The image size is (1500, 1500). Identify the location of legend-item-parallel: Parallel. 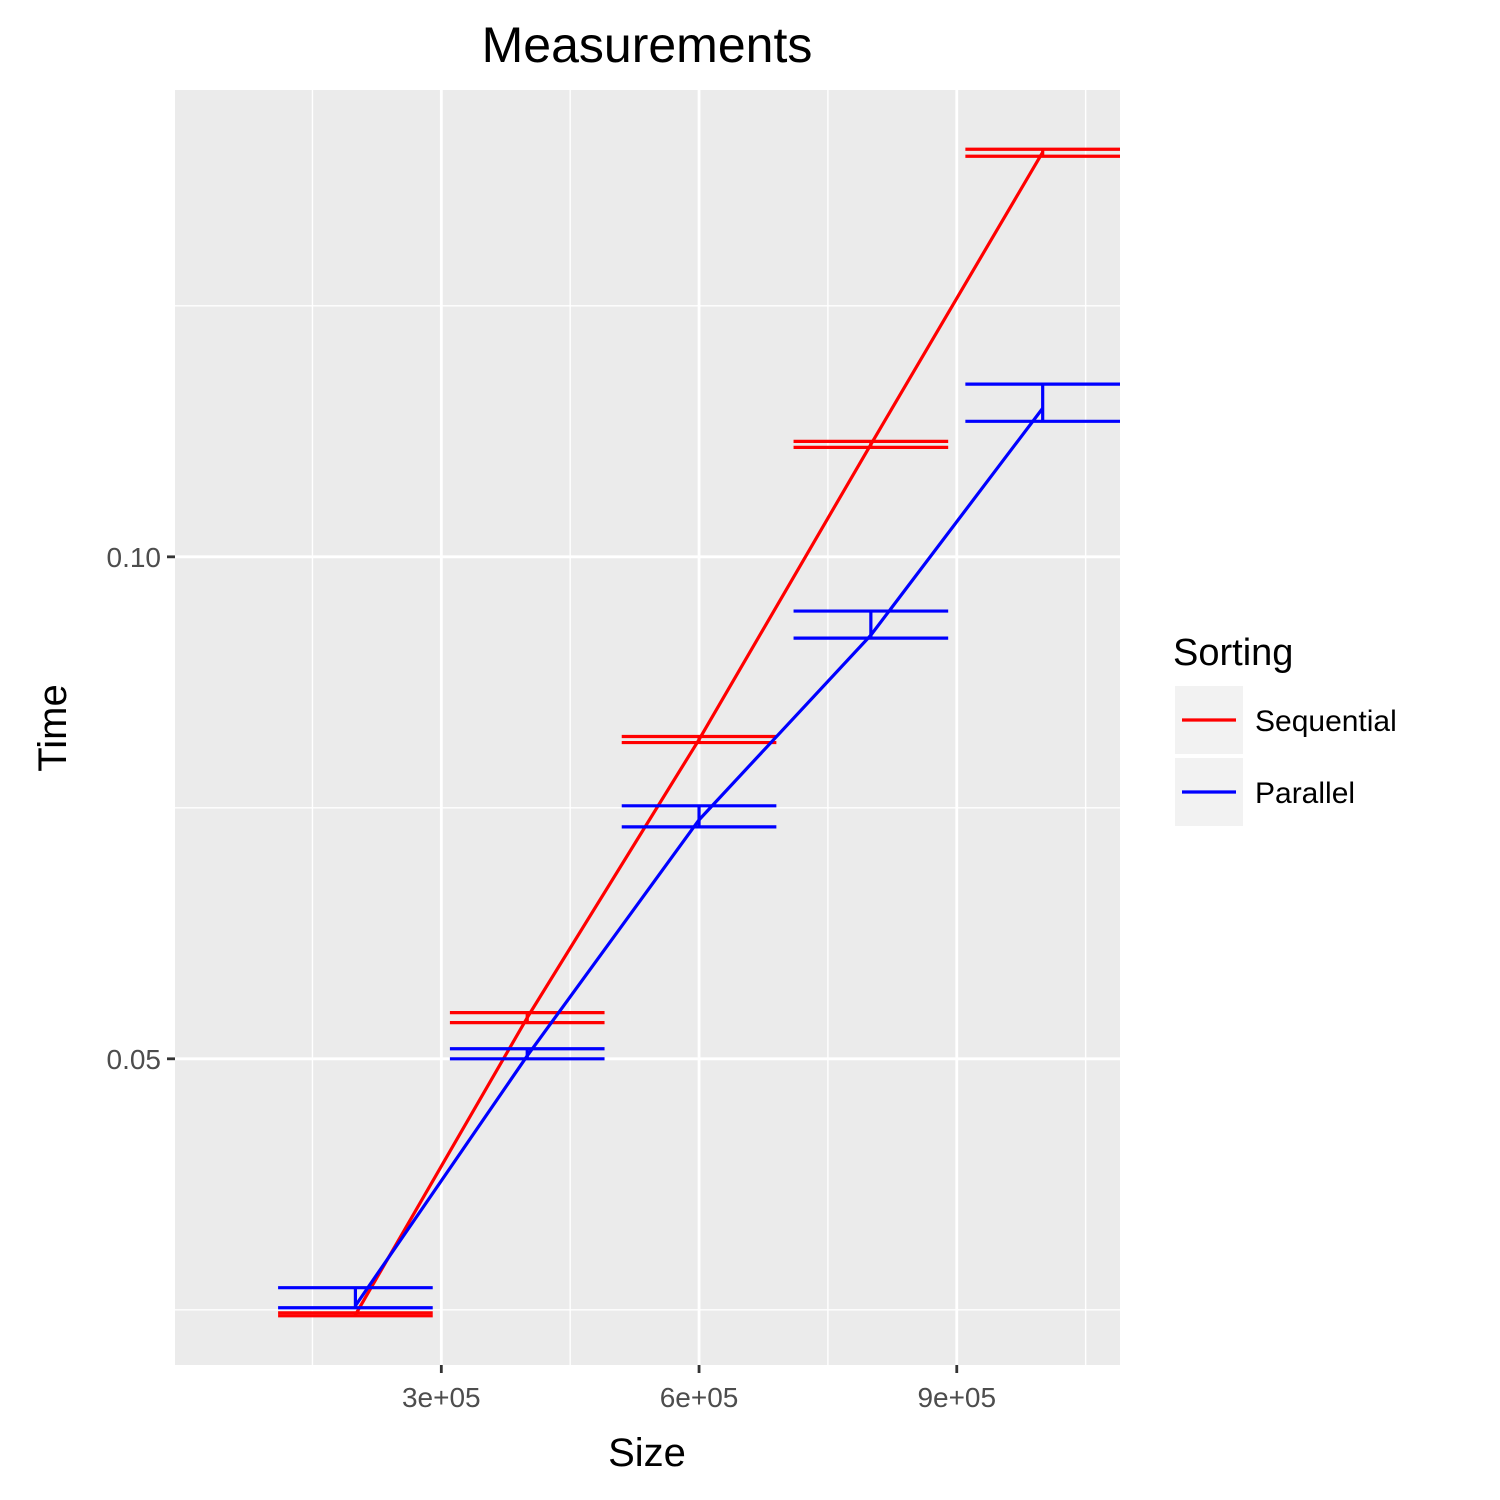
(1265, 792).